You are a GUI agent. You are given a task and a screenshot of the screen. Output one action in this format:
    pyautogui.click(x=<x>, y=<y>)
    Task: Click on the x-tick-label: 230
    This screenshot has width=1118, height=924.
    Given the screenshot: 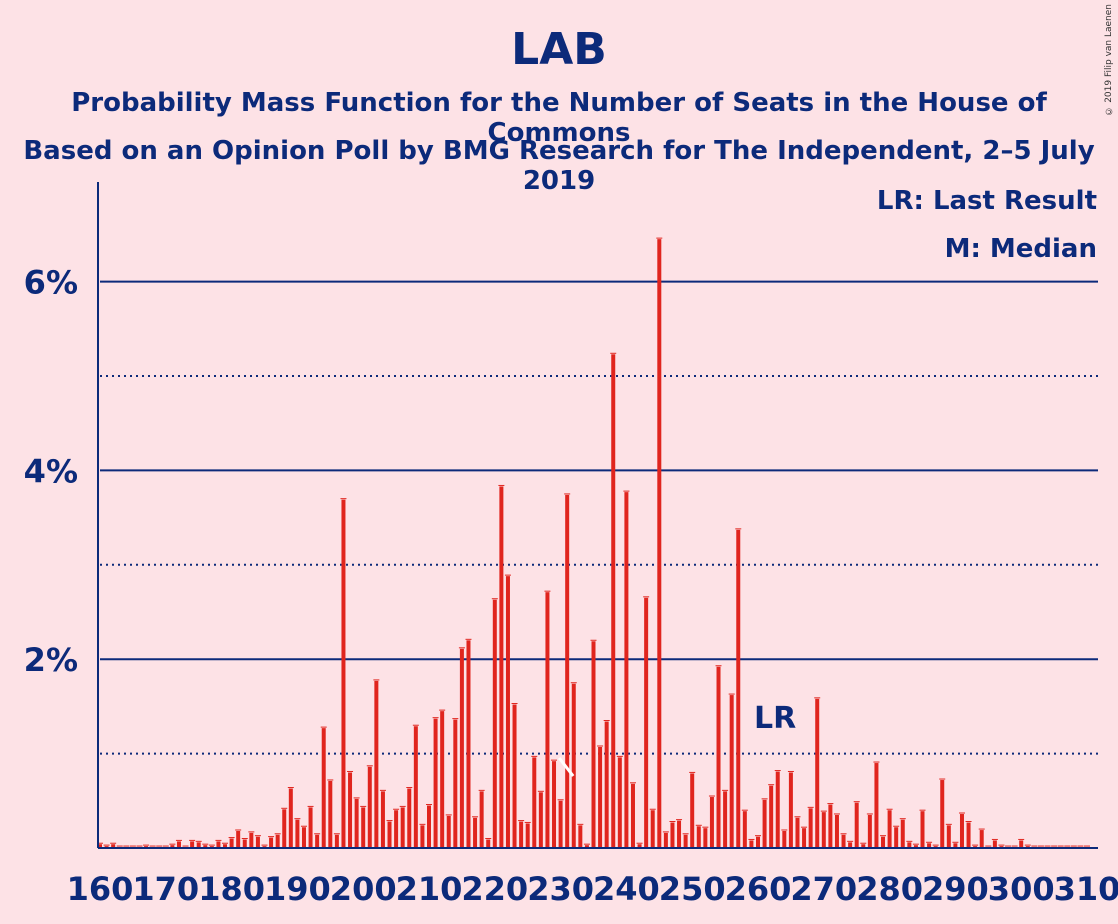 What is the action you would take?
    pyautogui.click(x=560, y=889)
    